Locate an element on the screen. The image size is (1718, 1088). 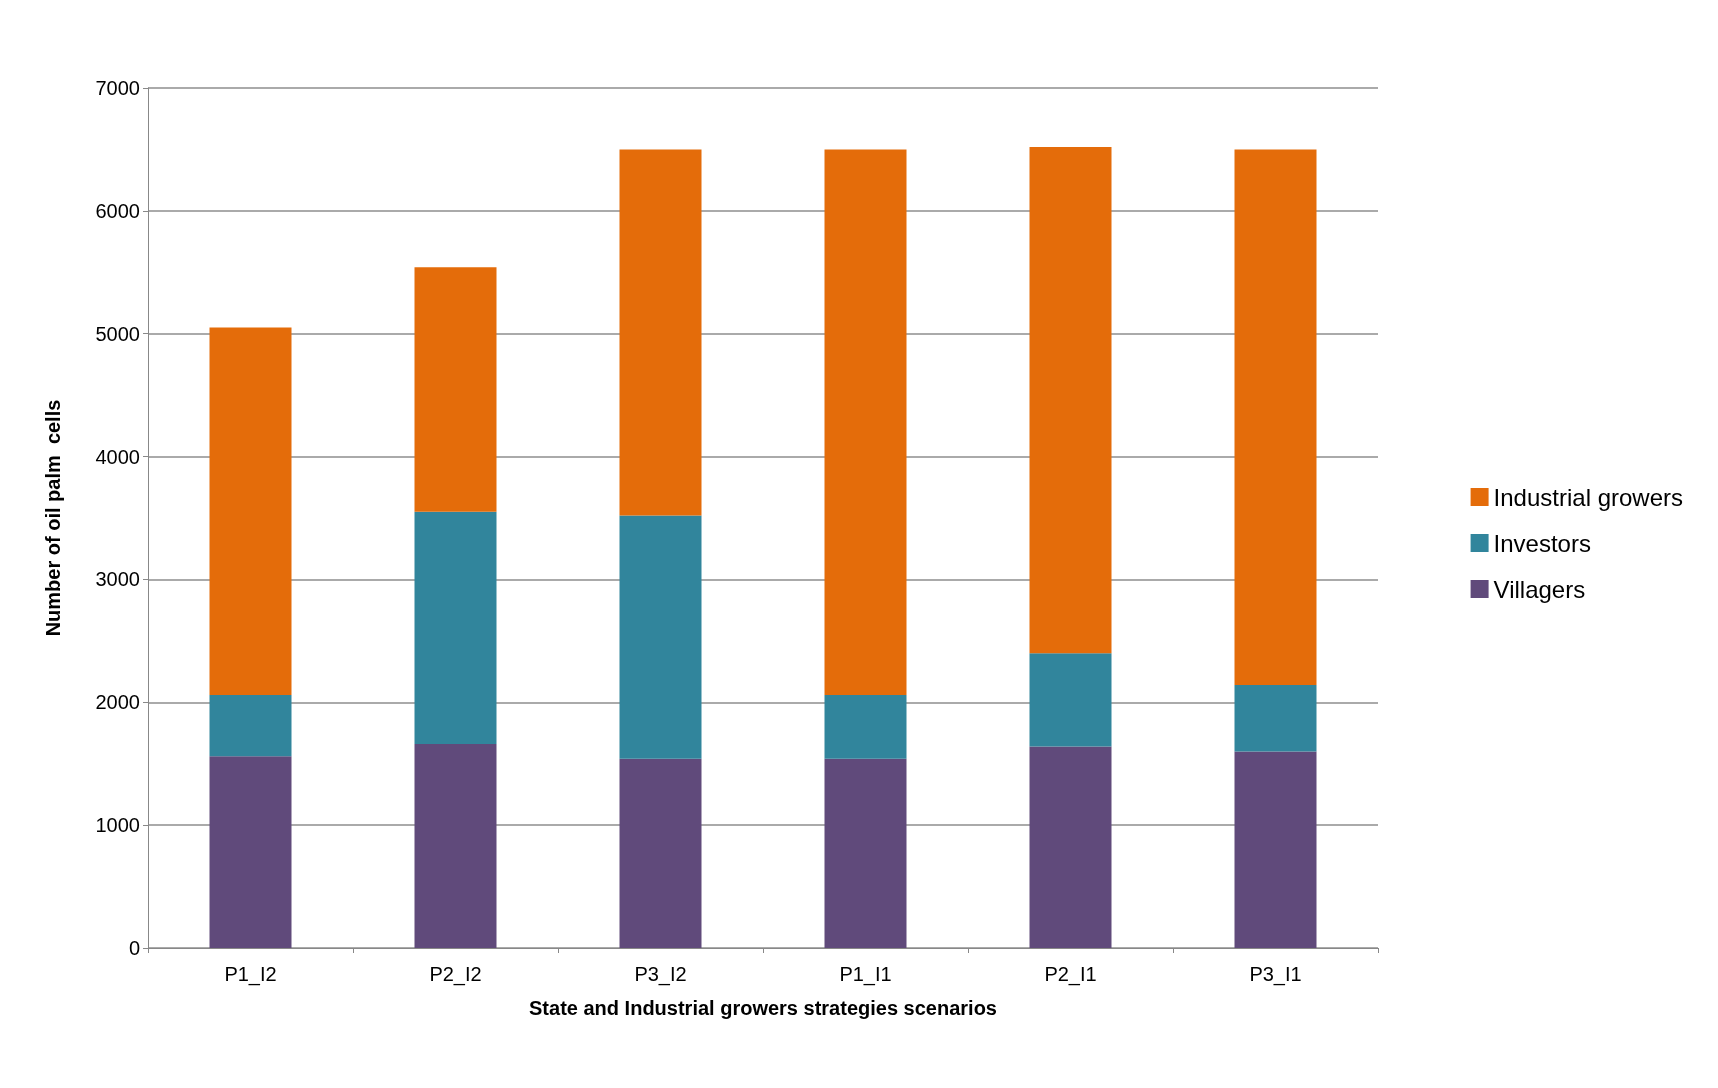
x-tick-label: P2_I1 is located at coordinates (1070, 974).